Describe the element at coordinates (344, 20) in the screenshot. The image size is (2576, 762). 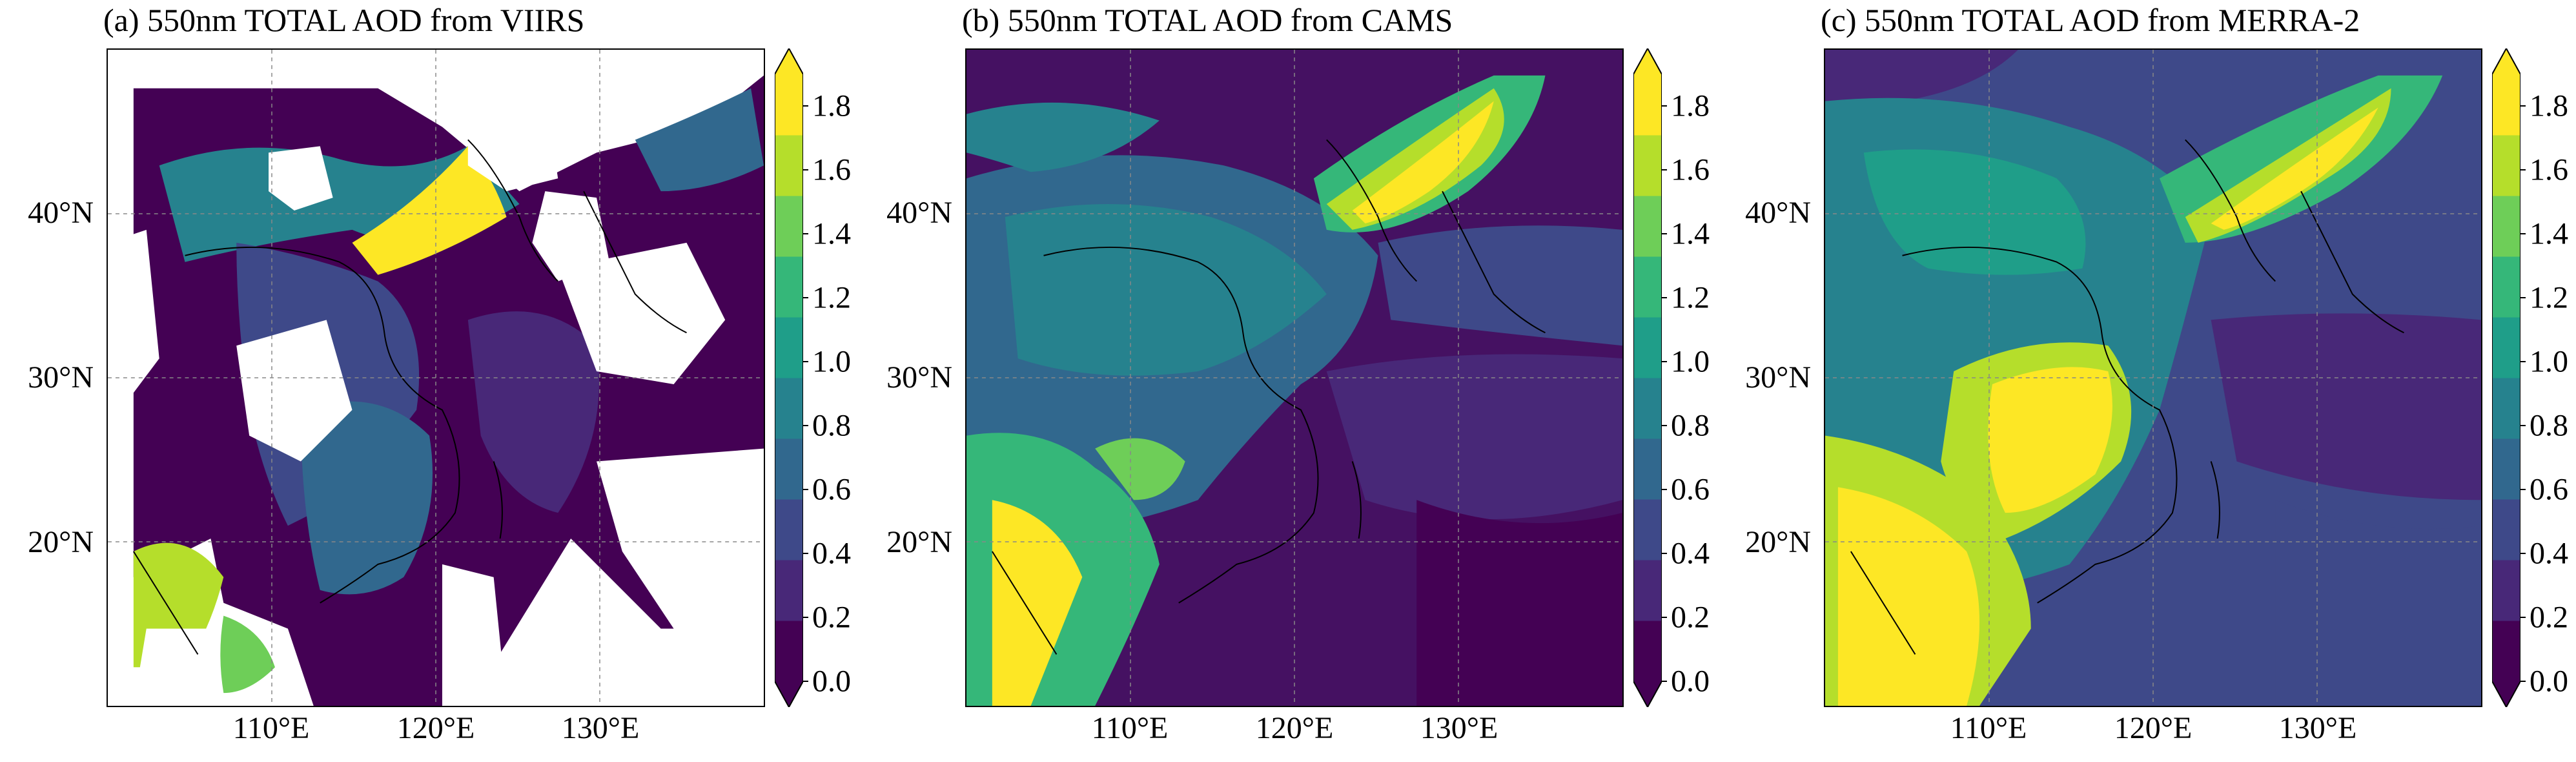
I see `panel-title: (a) 550nm TOTAL AOD from VIIRS` at that location.